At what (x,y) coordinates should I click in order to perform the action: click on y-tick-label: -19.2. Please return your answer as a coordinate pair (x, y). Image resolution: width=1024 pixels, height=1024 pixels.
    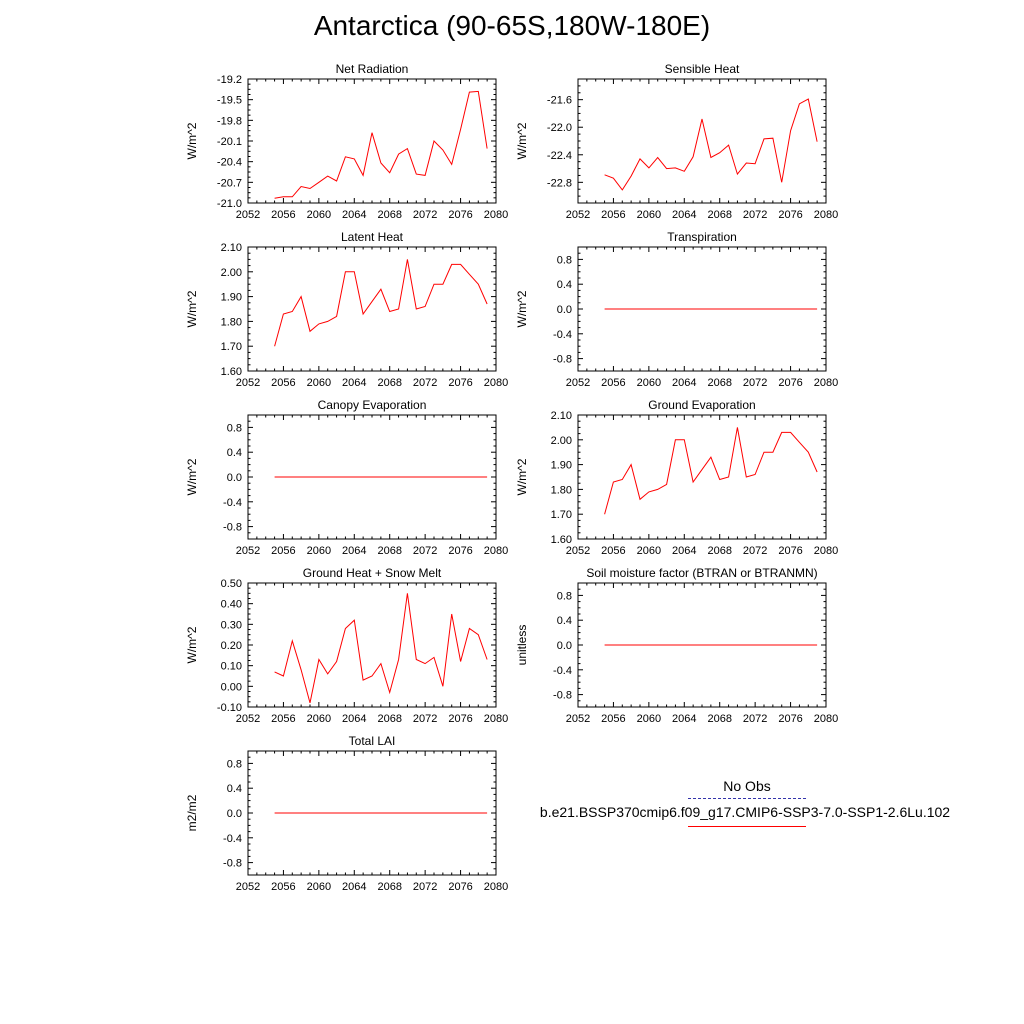
    Looking at the image, I should click on (229, 80).